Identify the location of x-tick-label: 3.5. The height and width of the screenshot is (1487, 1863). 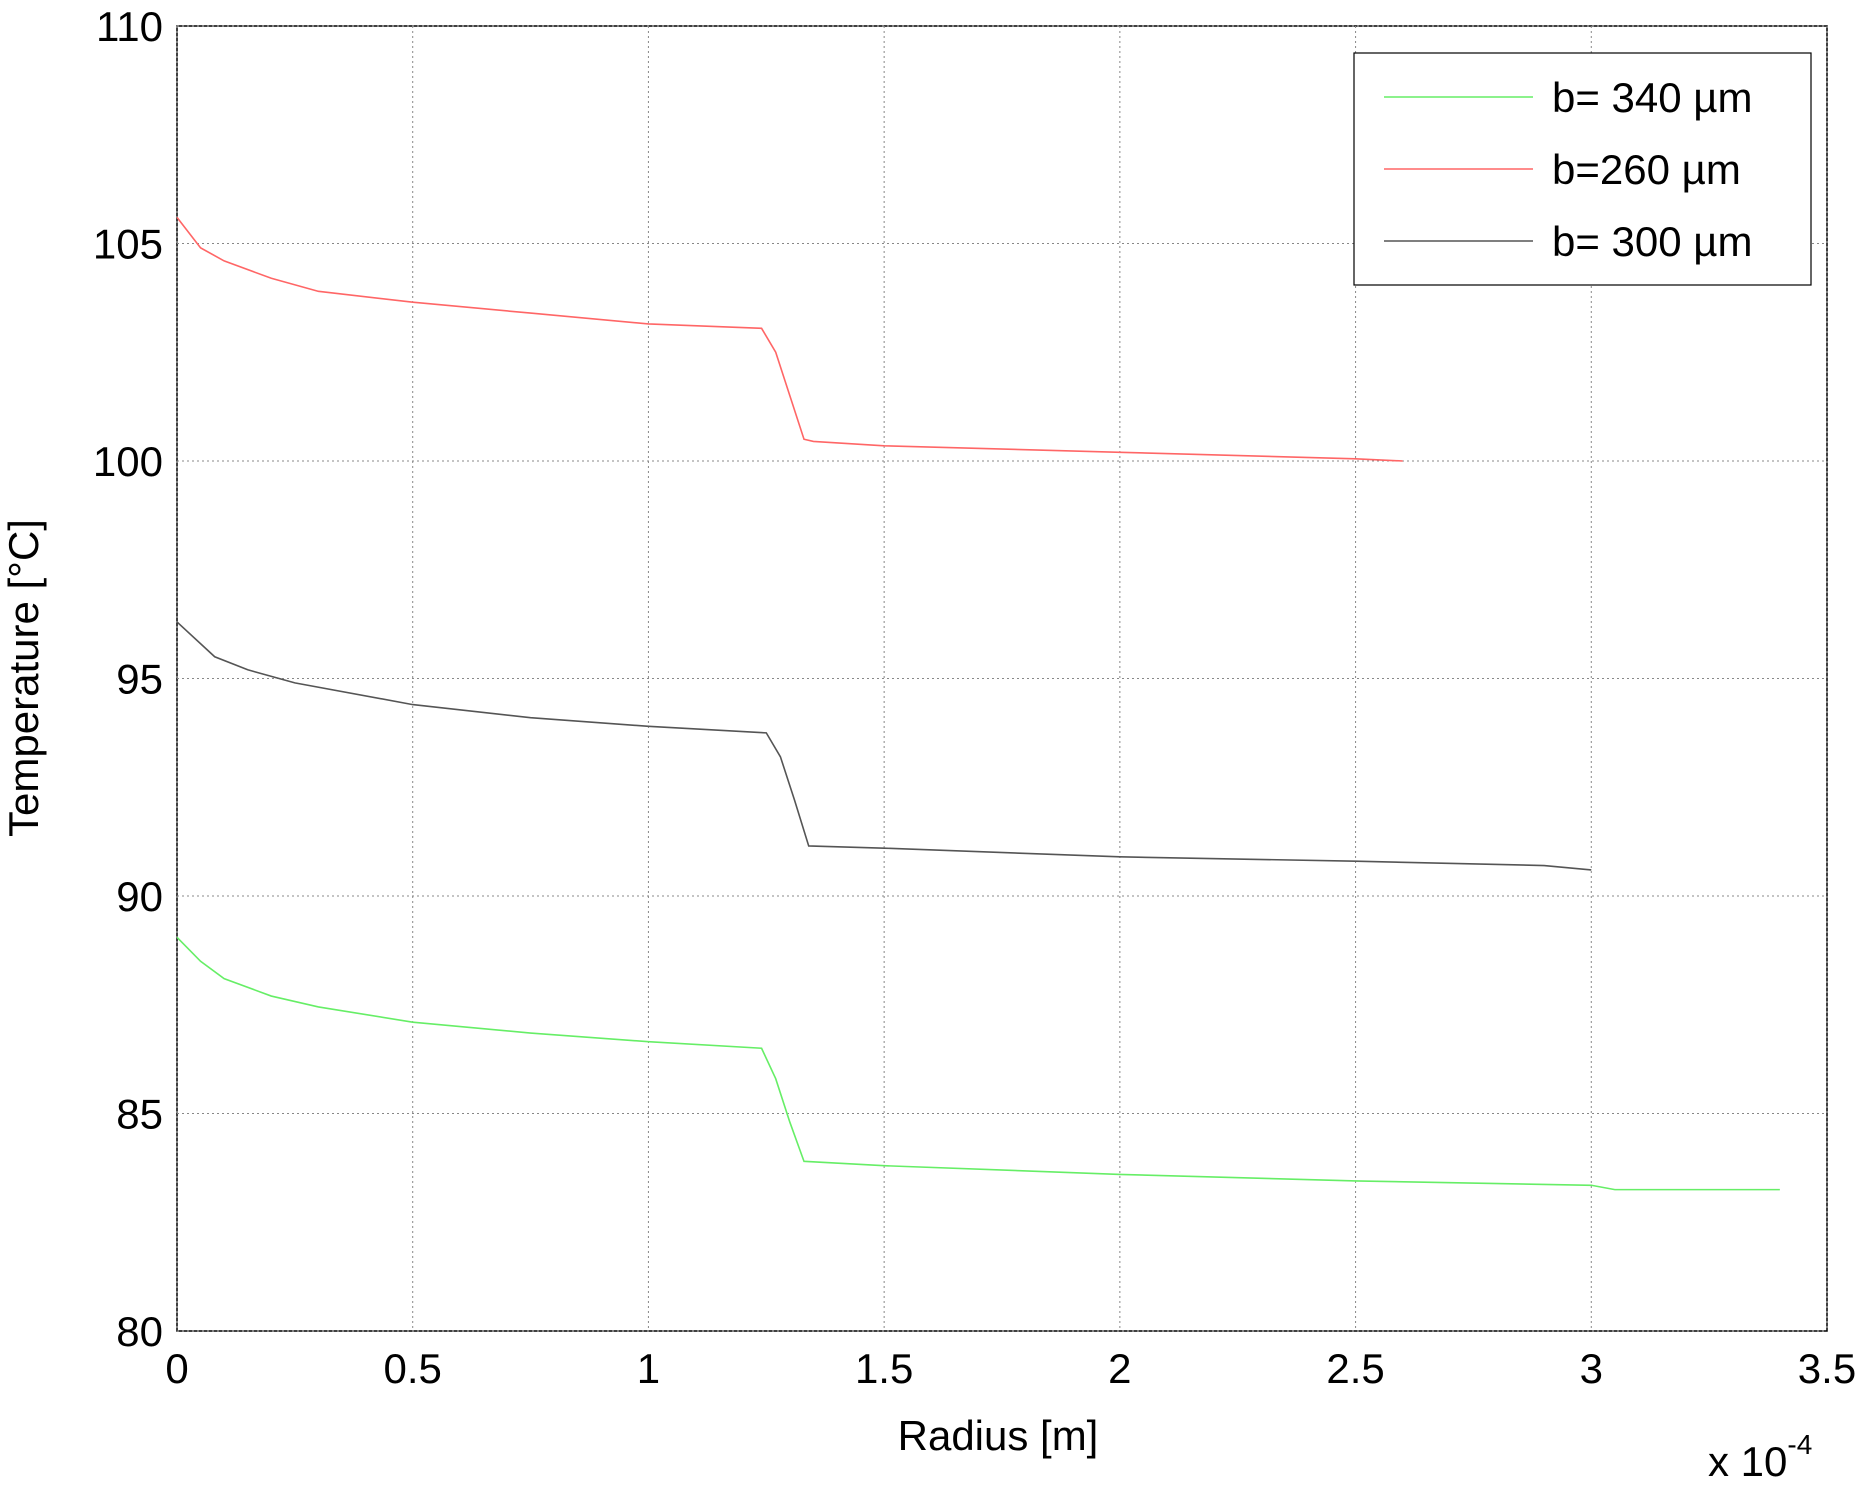
(1827, 1368).